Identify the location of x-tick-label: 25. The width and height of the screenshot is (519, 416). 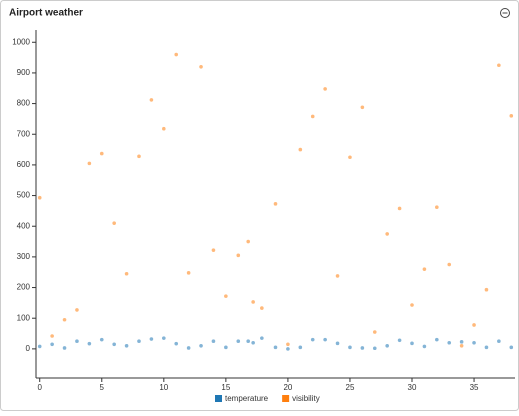
(350, 387).